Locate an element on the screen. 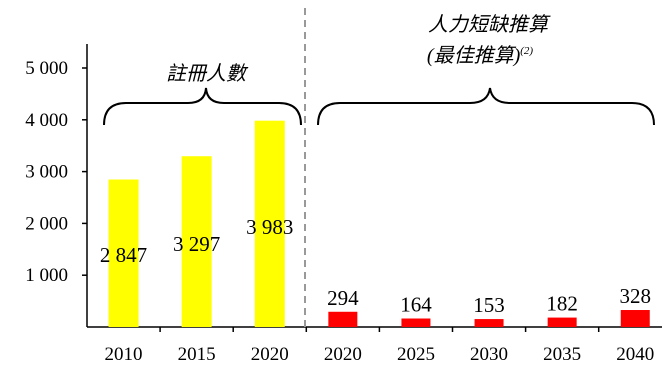 This screenshot has width=670, height=365. group-title-shortage: 人力短缺推算 is located at coordinates (489, 25).